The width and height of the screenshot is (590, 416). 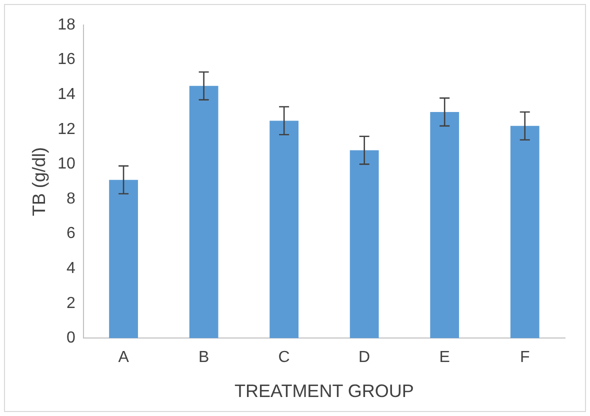 I want to click on y-tick-label: 12, so click(x=67, y=129).